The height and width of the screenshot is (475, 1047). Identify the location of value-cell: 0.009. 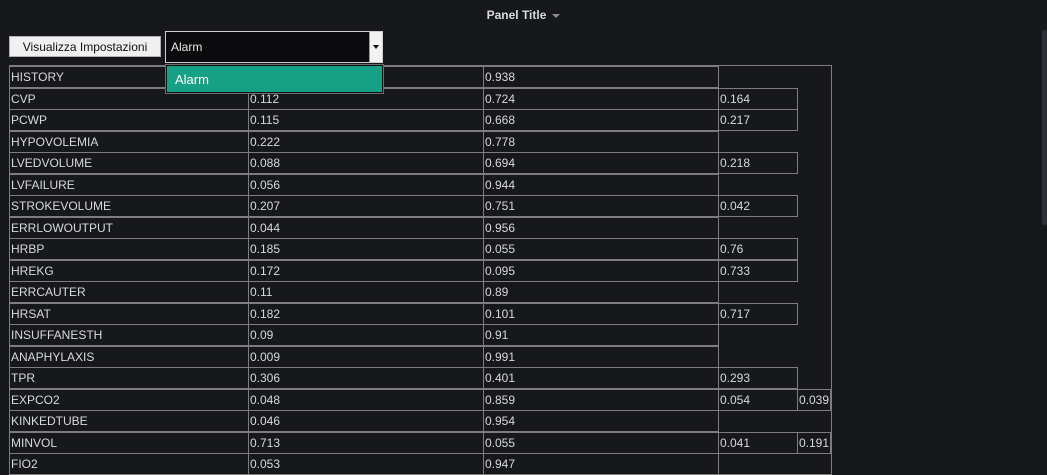
(366, 356).